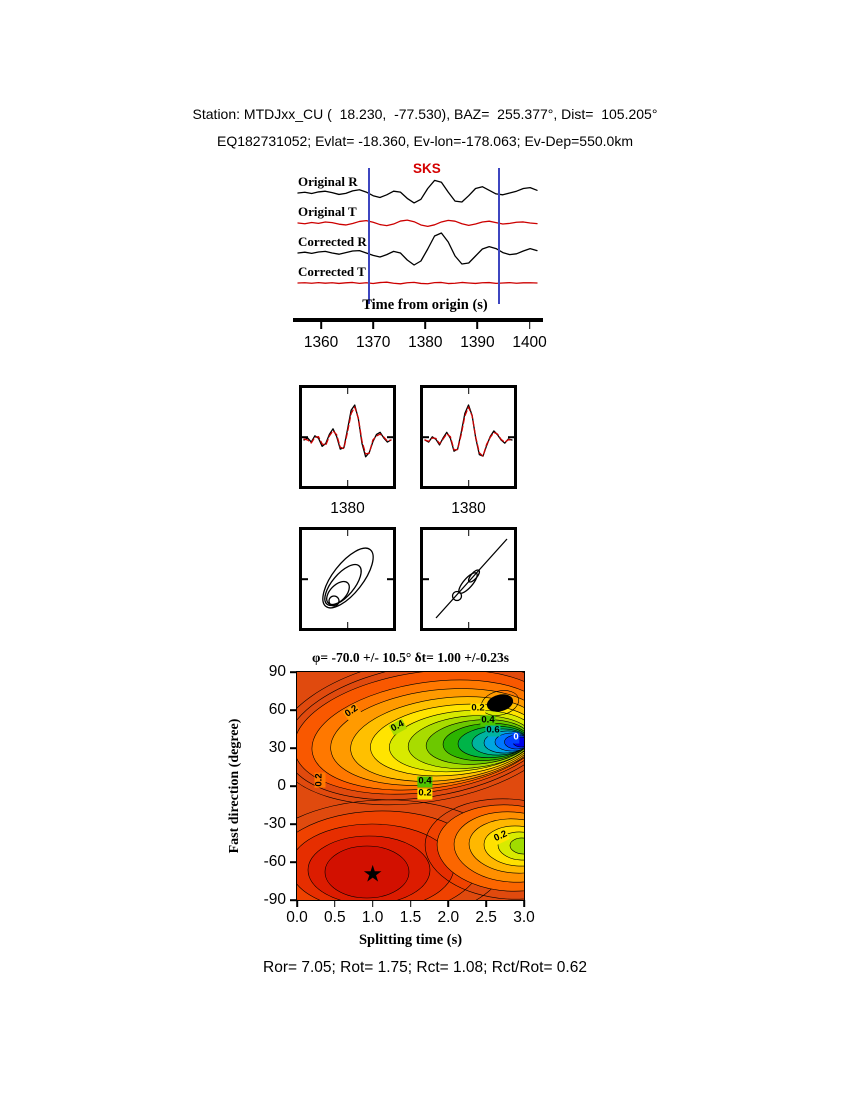 This screenshot has width=850, height=1100. I want to click on time-axis-line, so click(418, 320).